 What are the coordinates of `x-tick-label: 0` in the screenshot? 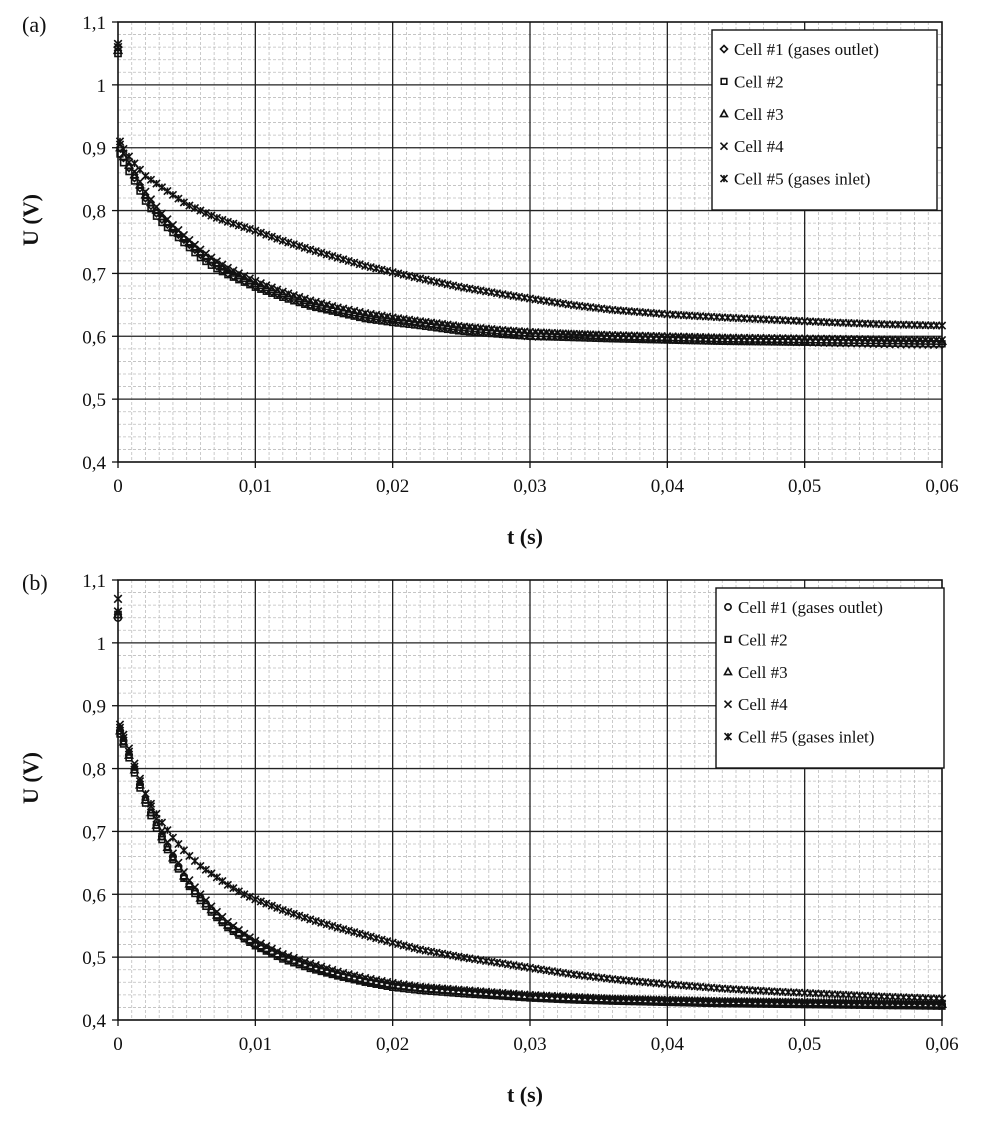 It's located at (118, 486).